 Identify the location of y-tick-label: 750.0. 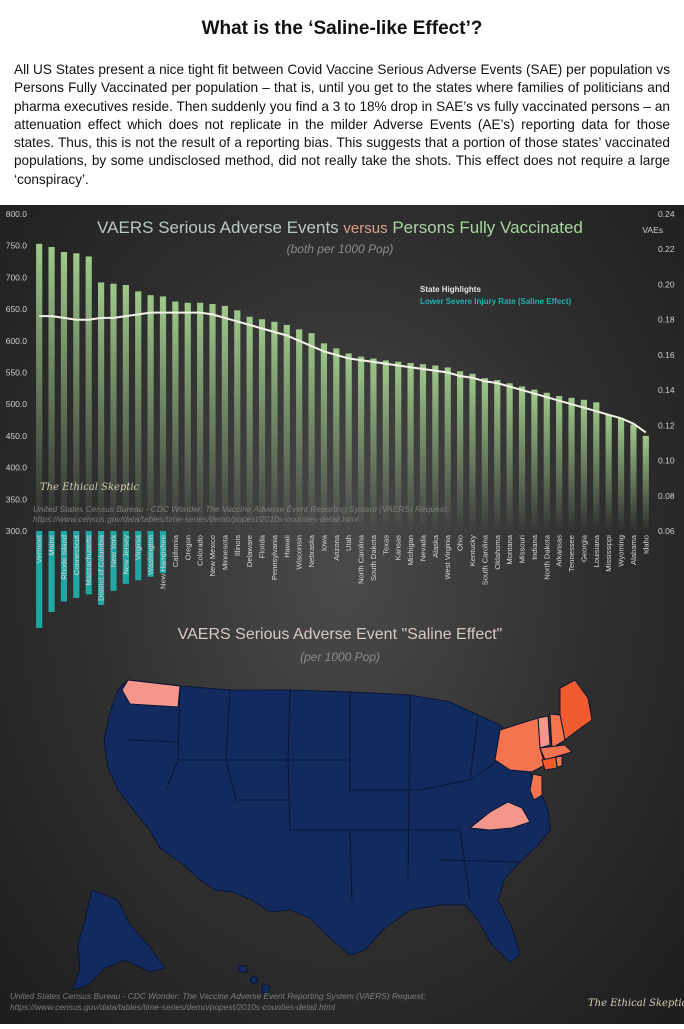
(17, 246).